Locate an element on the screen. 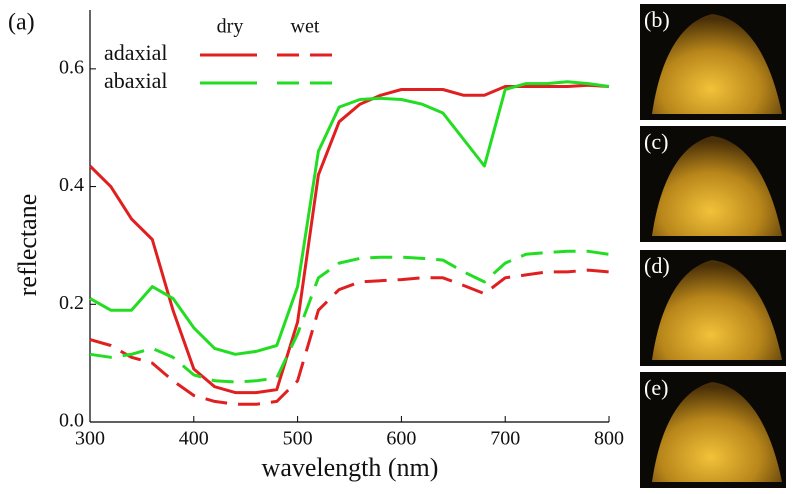  x-axis-title: wavelength (nm) is located at coordinates (350, 467).